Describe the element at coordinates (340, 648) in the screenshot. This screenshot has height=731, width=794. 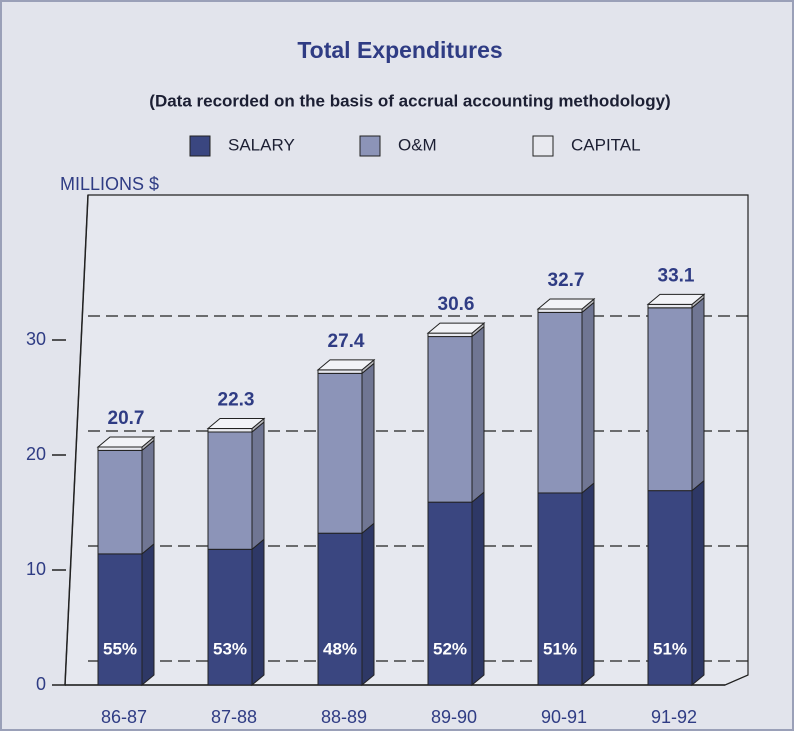
I see `share-label: 48%` at that location.